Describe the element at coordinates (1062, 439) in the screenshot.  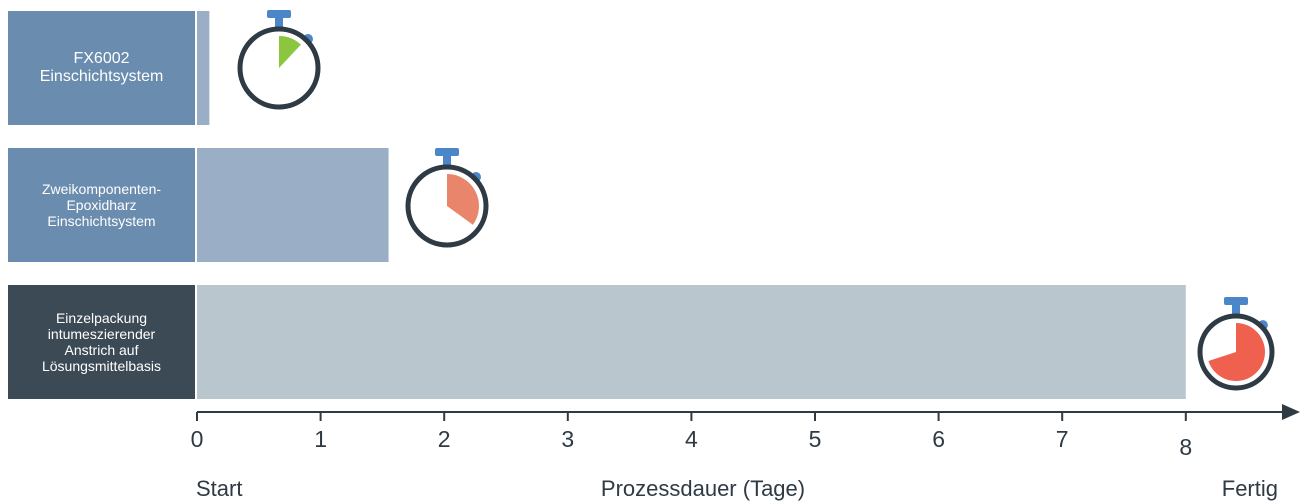
I see `x-tick-label: 7` at that location.